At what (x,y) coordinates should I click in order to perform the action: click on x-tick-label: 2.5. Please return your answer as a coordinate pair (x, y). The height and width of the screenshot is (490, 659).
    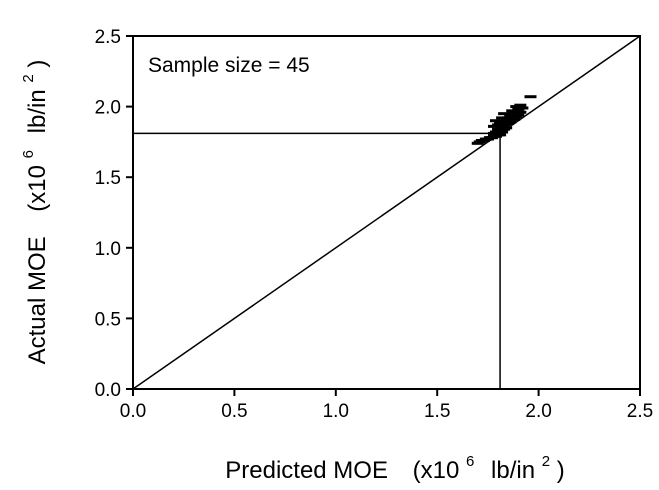
    Looking at the image, I should click on (640, 411).